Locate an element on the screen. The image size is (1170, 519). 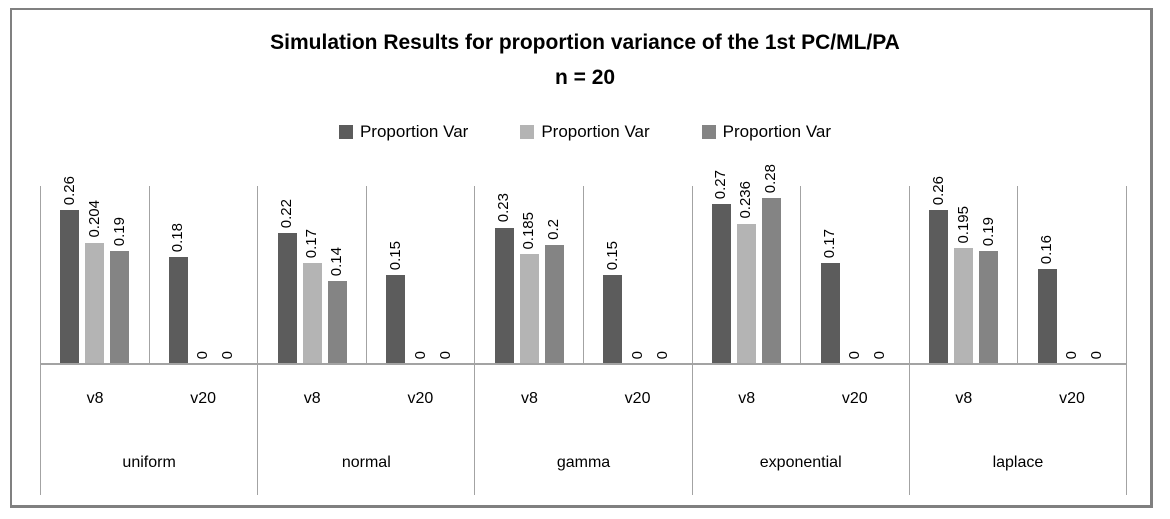
bars-row: 0.26 0.204 0.19 0.18 0 0 is located at coordinates (149, 270).